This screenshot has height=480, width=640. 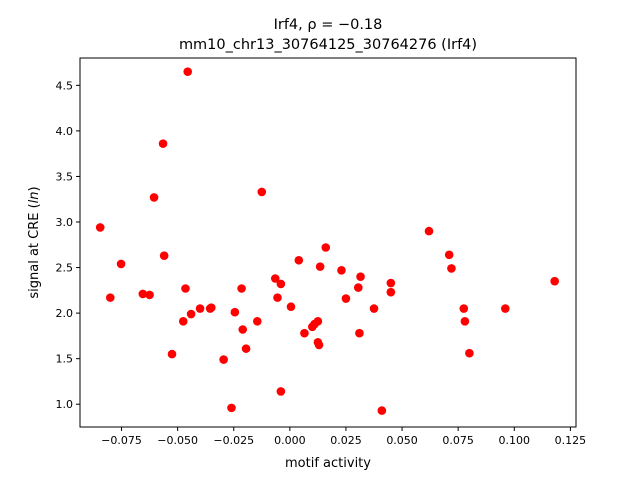 What do you see at coordinates (328, 45) in the screenshot?
I see `chart-title-line-2: mm10_chr13_30764125_30764276 (Irf4)` at bounding box center [328, 45].